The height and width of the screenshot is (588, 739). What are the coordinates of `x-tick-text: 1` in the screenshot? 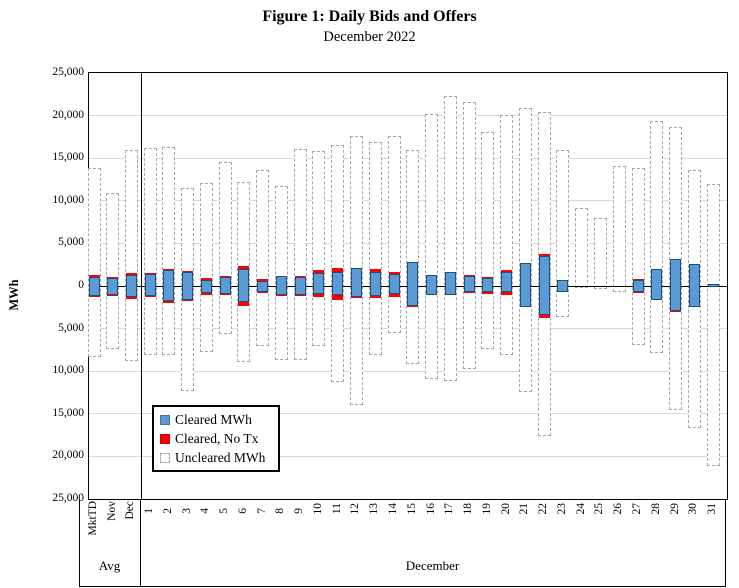 It's located at (149, 511).